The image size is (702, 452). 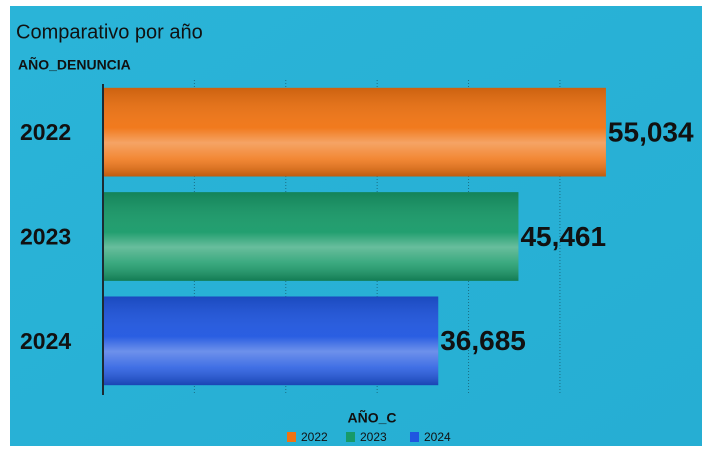 I want to click on legend-label: 2022, so click(x=314, y=437).